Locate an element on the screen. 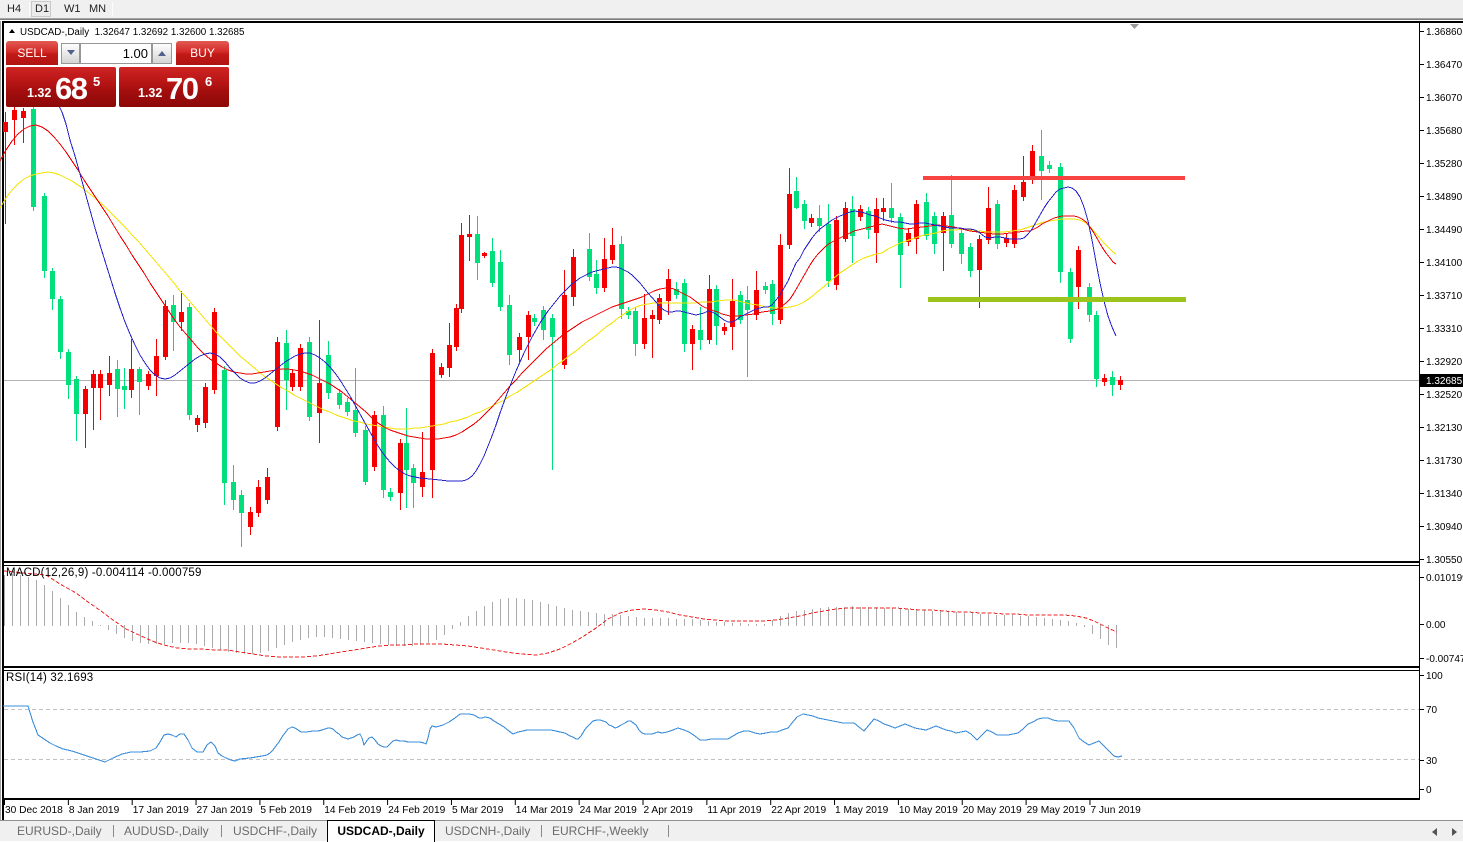 Image resolution: width=1463 pixels, height=842 pixels. svg-text: 24 Mar 2019 is located at coordinates (609, 810).